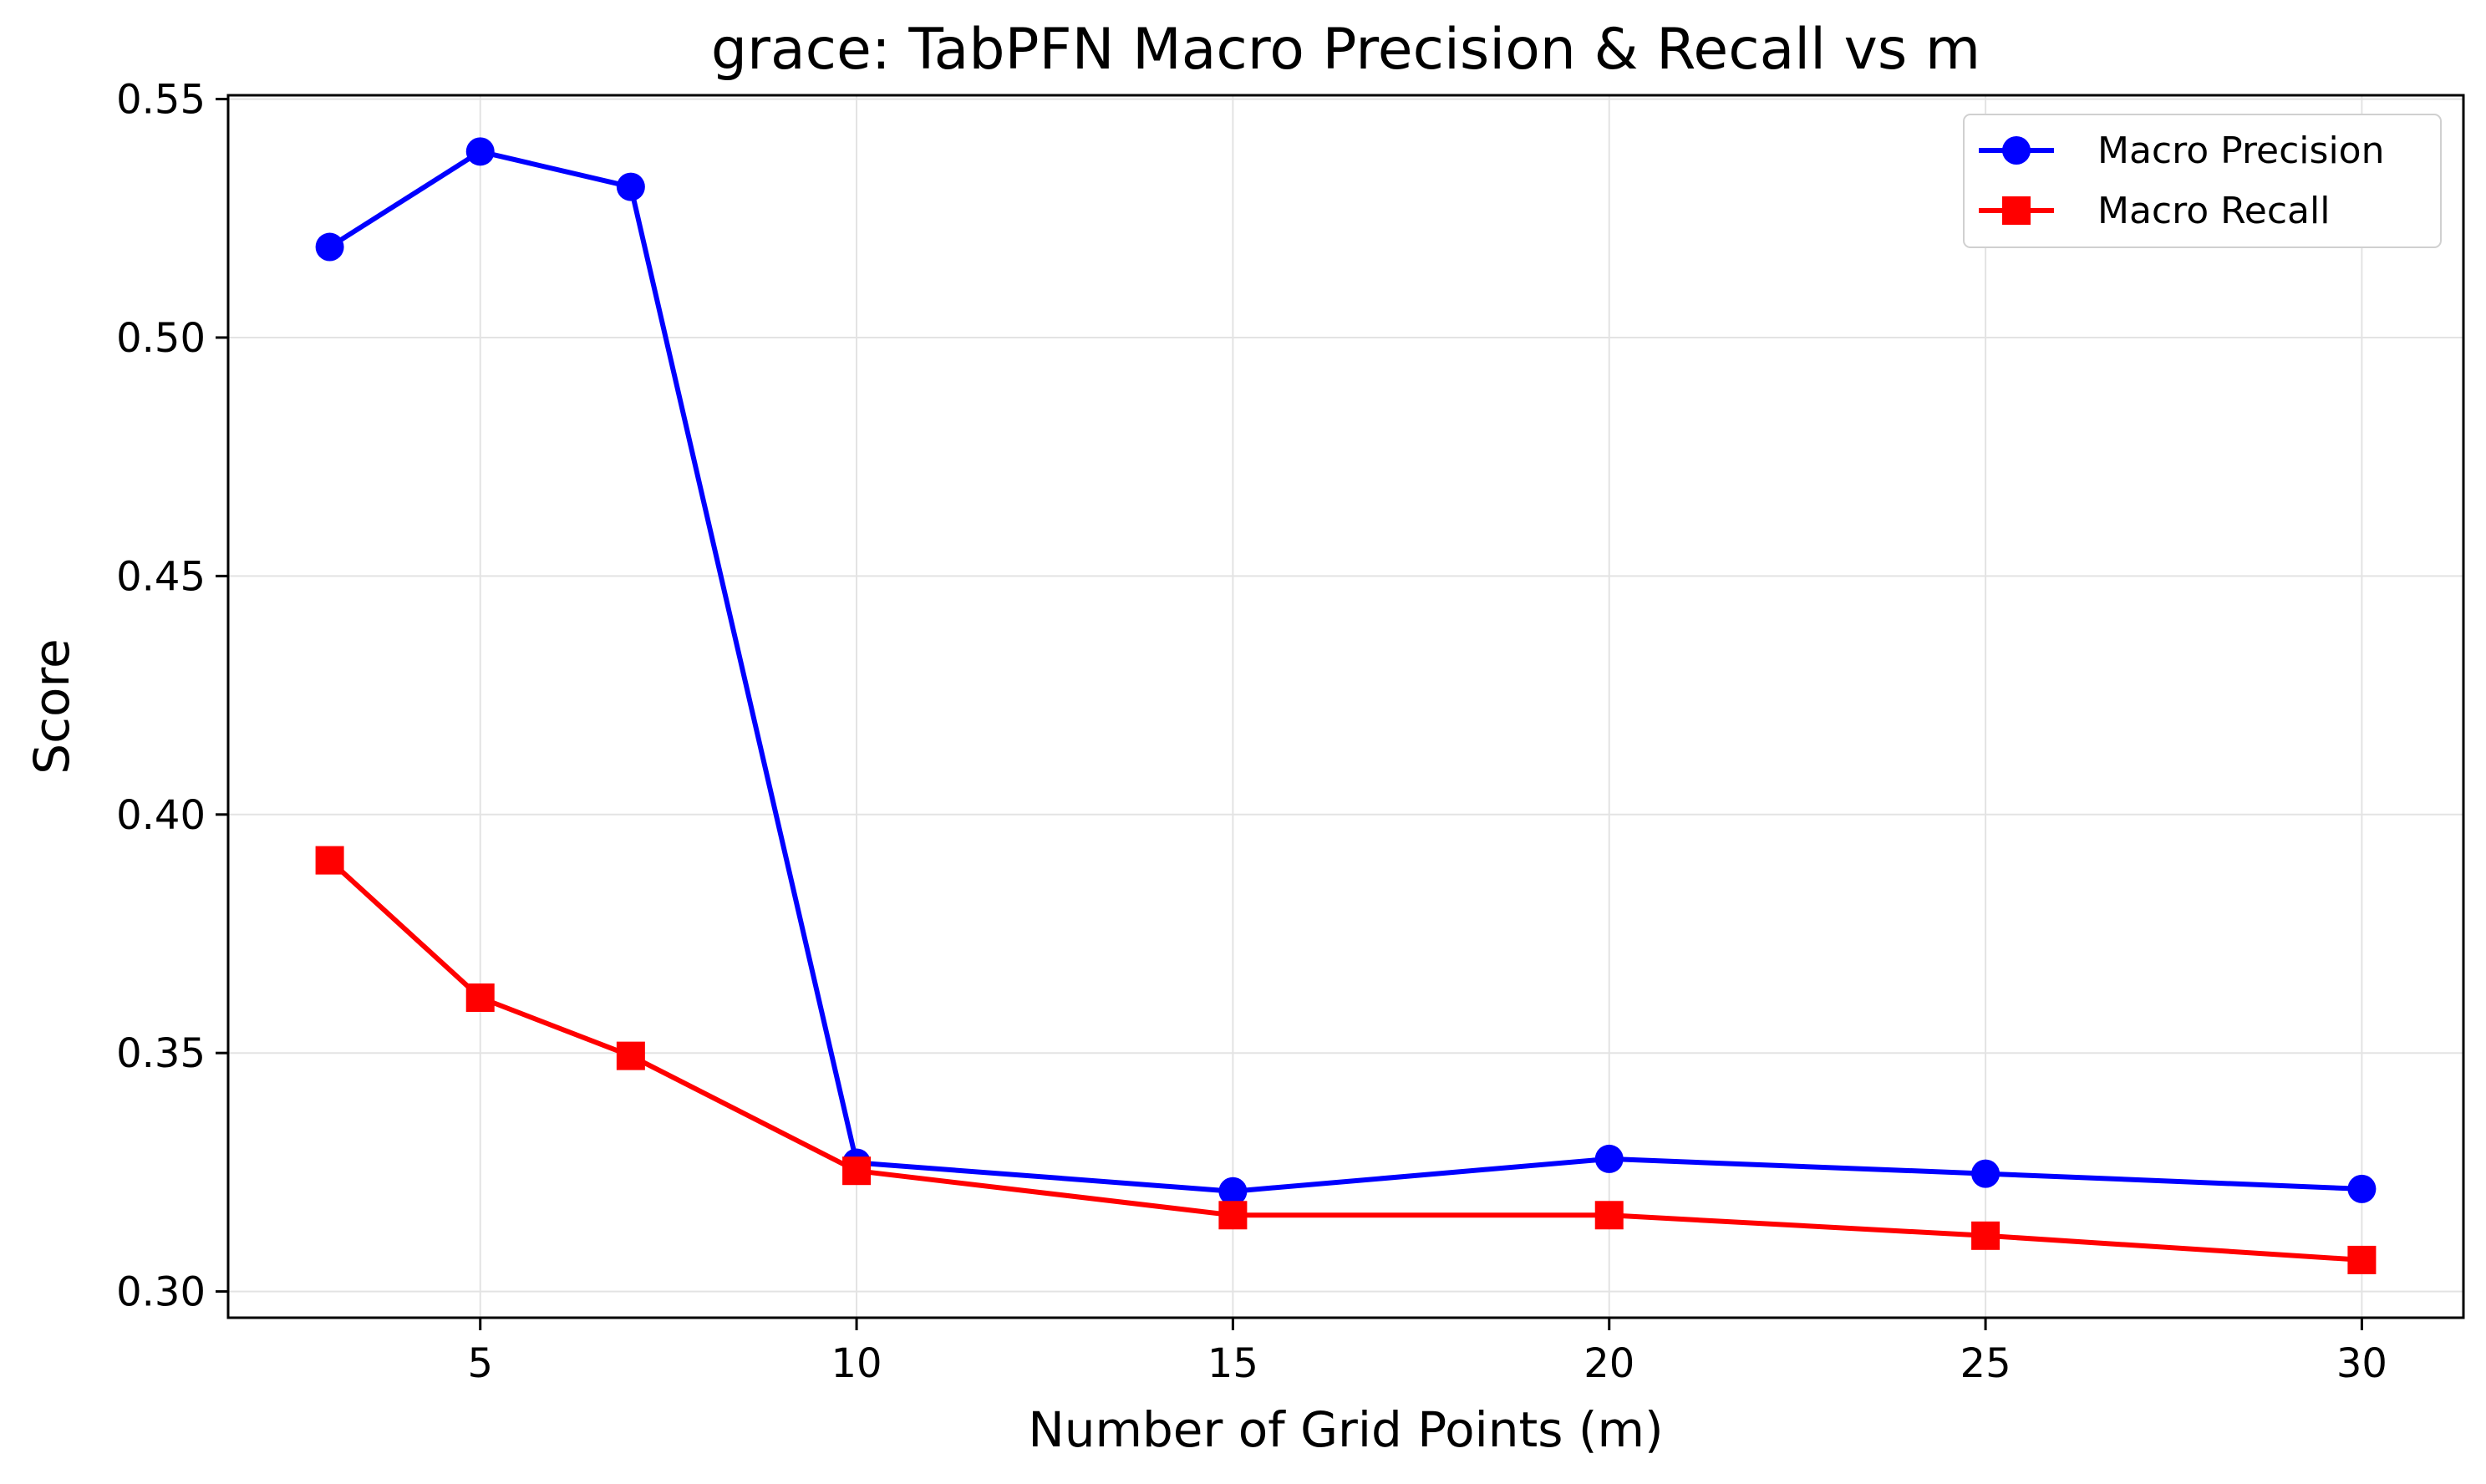 This screenshot has height=1484, width=2486. Describe the element at coordinates (1232, 1363) in the screenshot. I see `x-tick-label: 15` at that location.